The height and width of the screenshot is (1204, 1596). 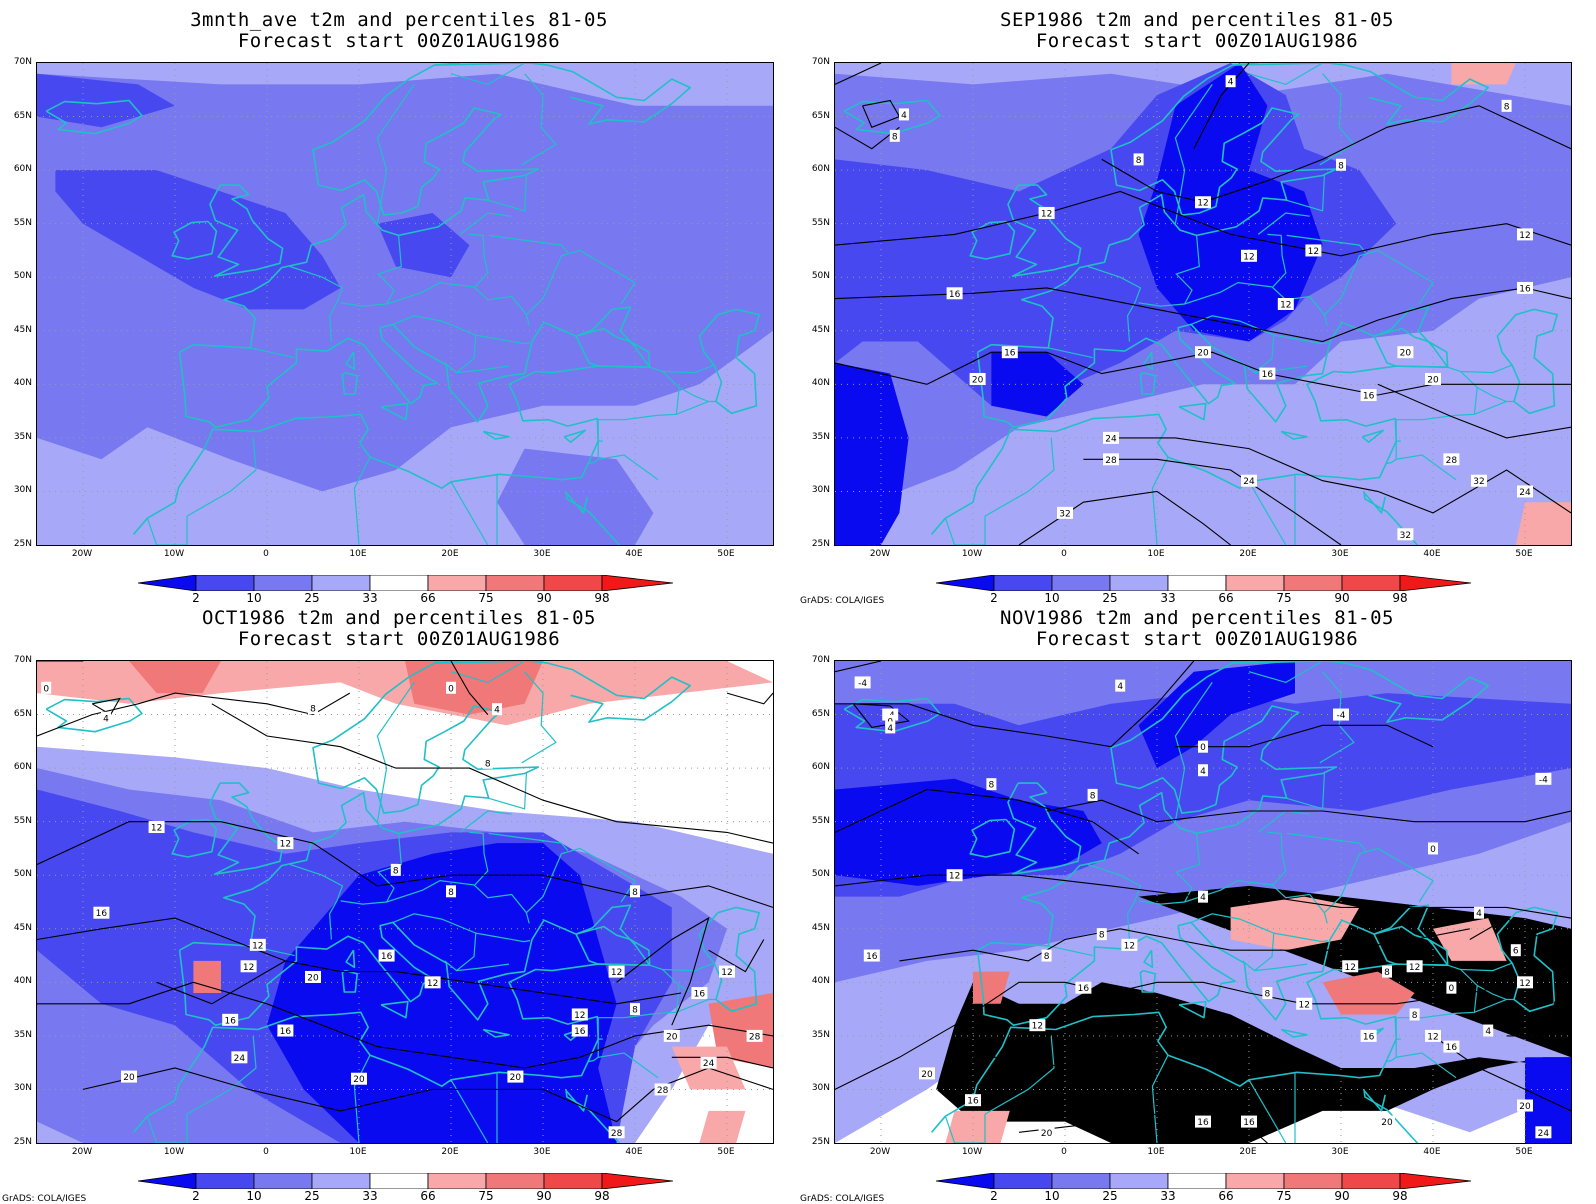 I want to click on lat-tick-label: 65N, so click(x=820, y=713).